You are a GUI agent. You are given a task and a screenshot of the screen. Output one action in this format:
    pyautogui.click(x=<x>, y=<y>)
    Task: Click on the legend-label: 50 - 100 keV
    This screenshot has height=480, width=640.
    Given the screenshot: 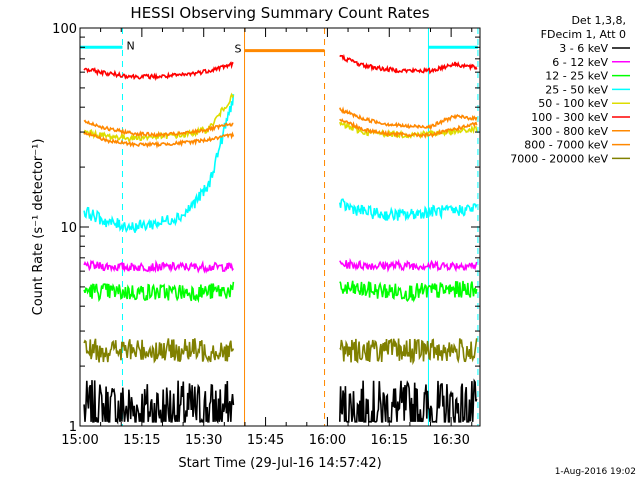 What is the action you would take?
    pyautogui.click(x=573, y=103)
    